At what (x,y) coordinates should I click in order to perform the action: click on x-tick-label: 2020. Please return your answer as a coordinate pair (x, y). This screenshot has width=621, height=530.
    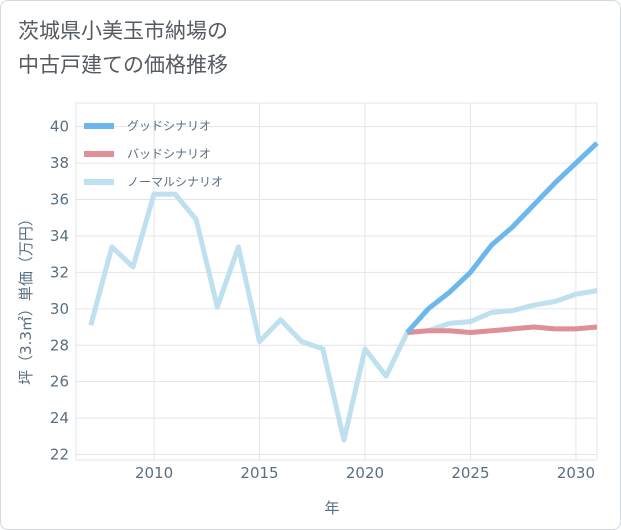
    Looking at the image, I should click on (365, 473).